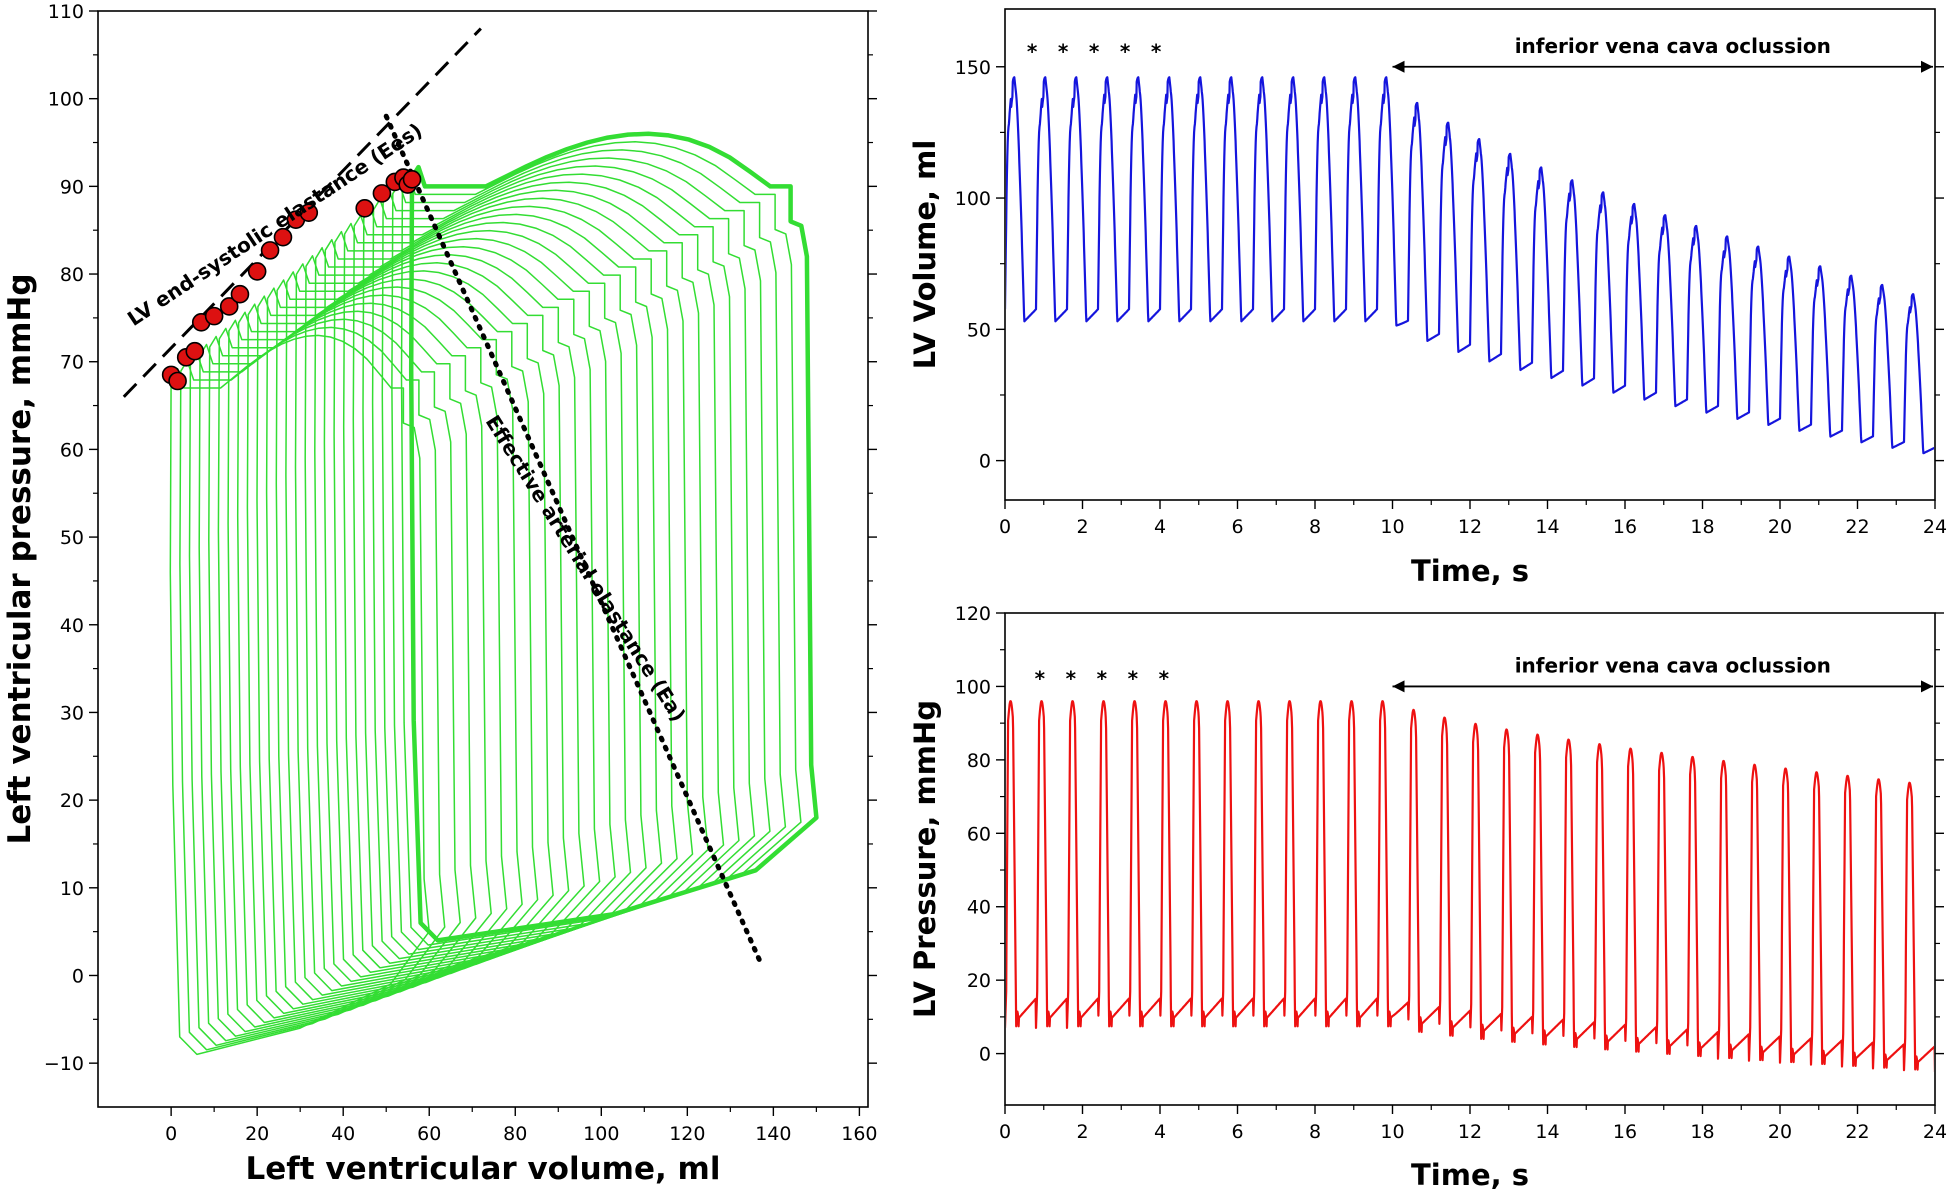  Describe the element at coordinates (482, 1169) in the screenshot. I see `x-axis-title: Left ventricular volume, ml` at that location.